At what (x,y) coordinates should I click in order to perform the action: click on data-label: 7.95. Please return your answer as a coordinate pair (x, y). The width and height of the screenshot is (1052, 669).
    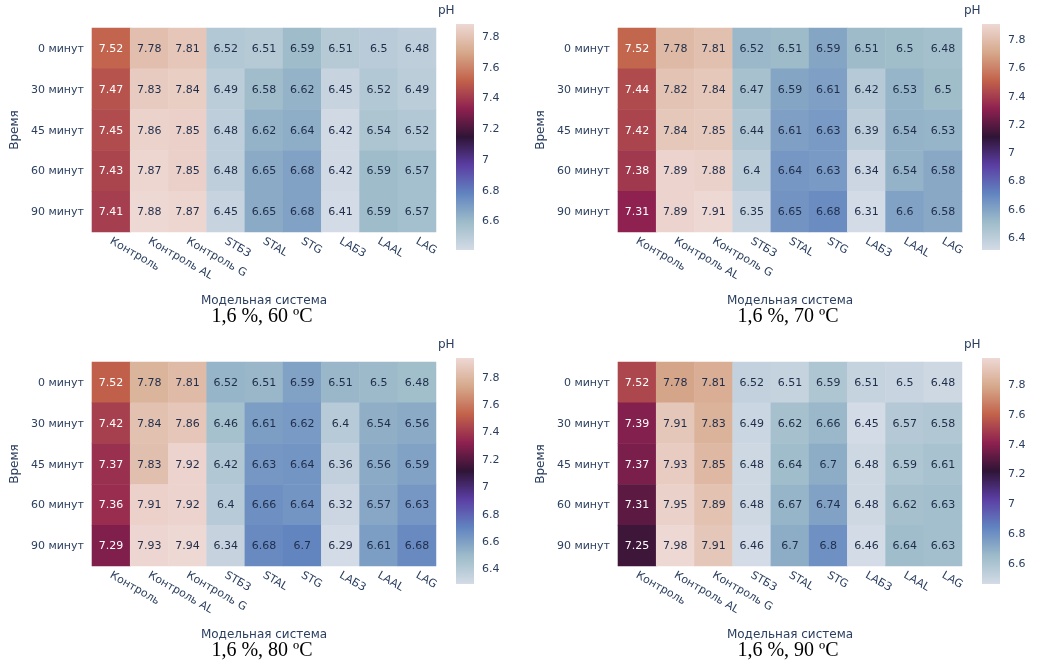
    Looking at the image, I should click on (675, 505).